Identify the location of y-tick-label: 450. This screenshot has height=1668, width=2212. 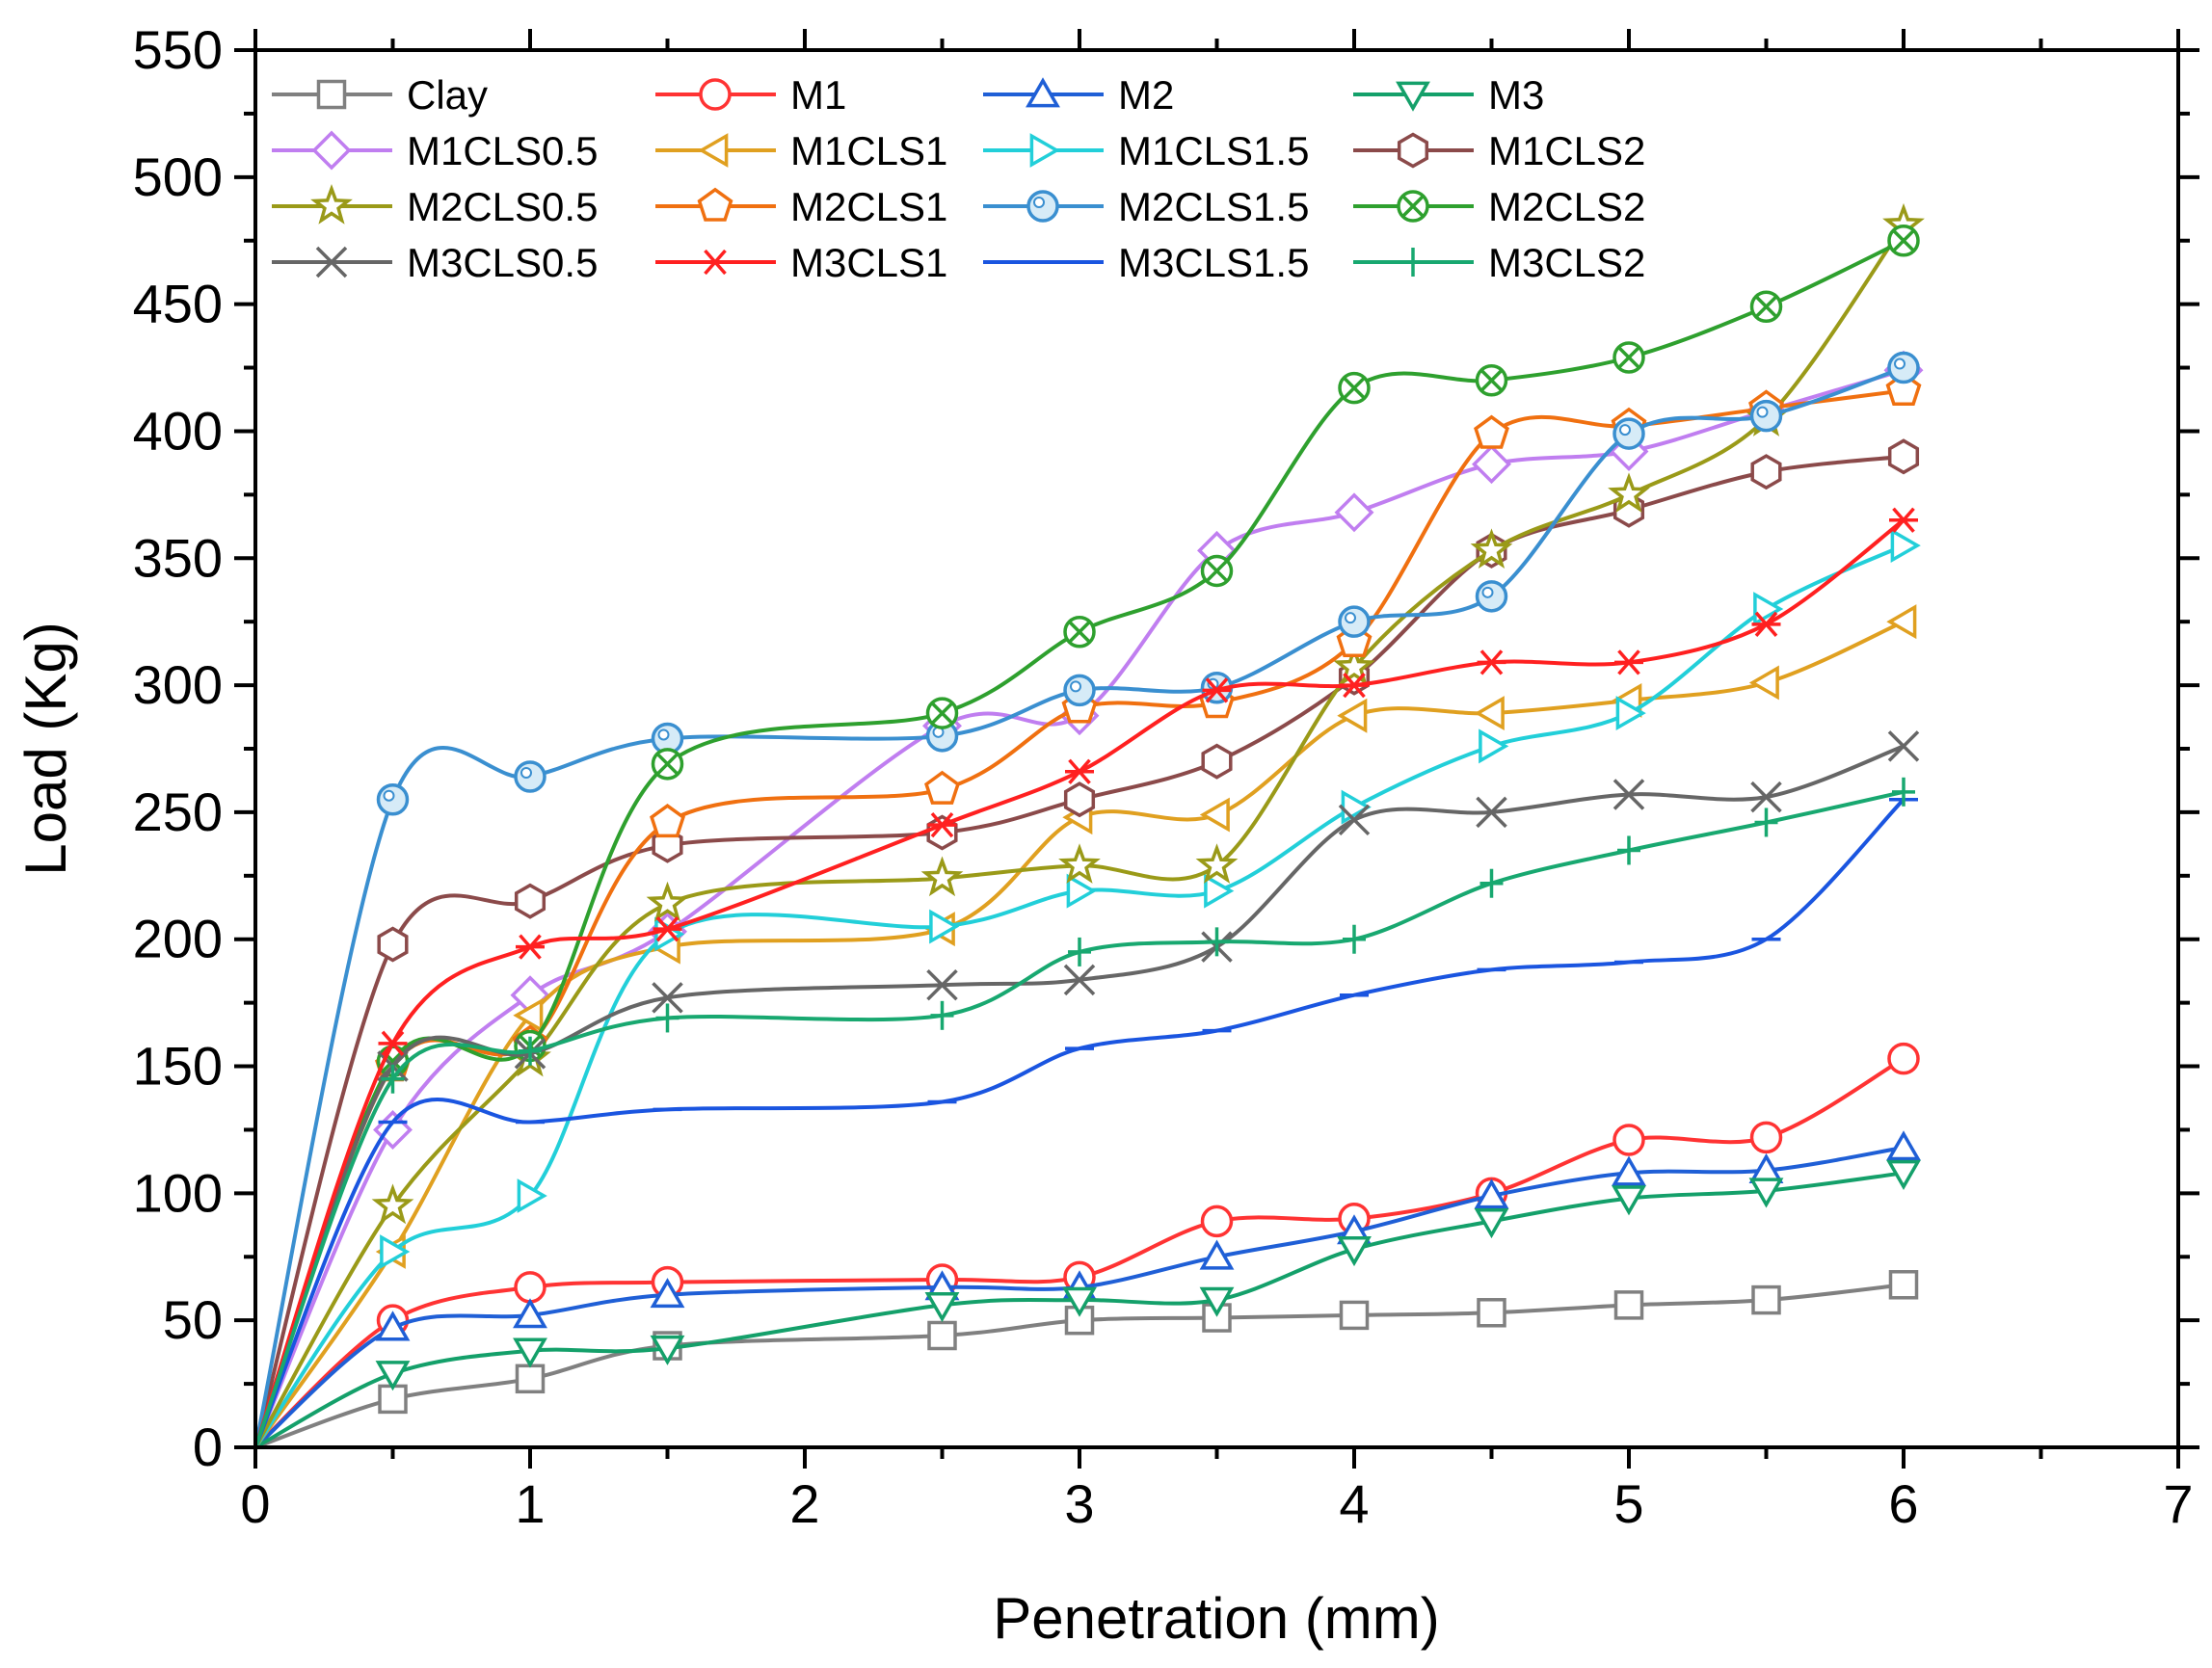
(178, 304).